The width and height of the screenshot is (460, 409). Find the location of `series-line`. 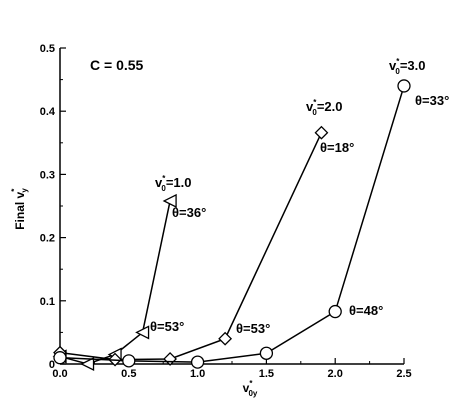

series-line is located at coordinates (115, 282).